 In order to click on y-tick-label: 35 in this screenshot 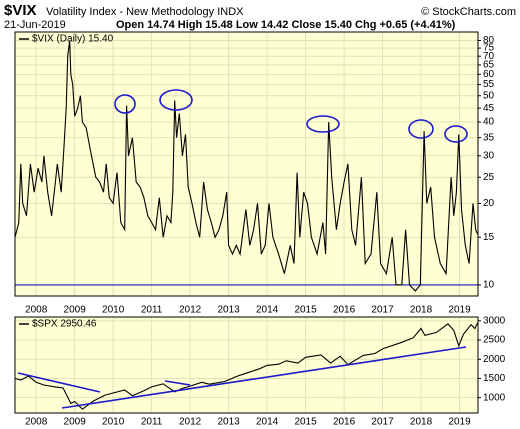, I will do `click(489, 137)`.